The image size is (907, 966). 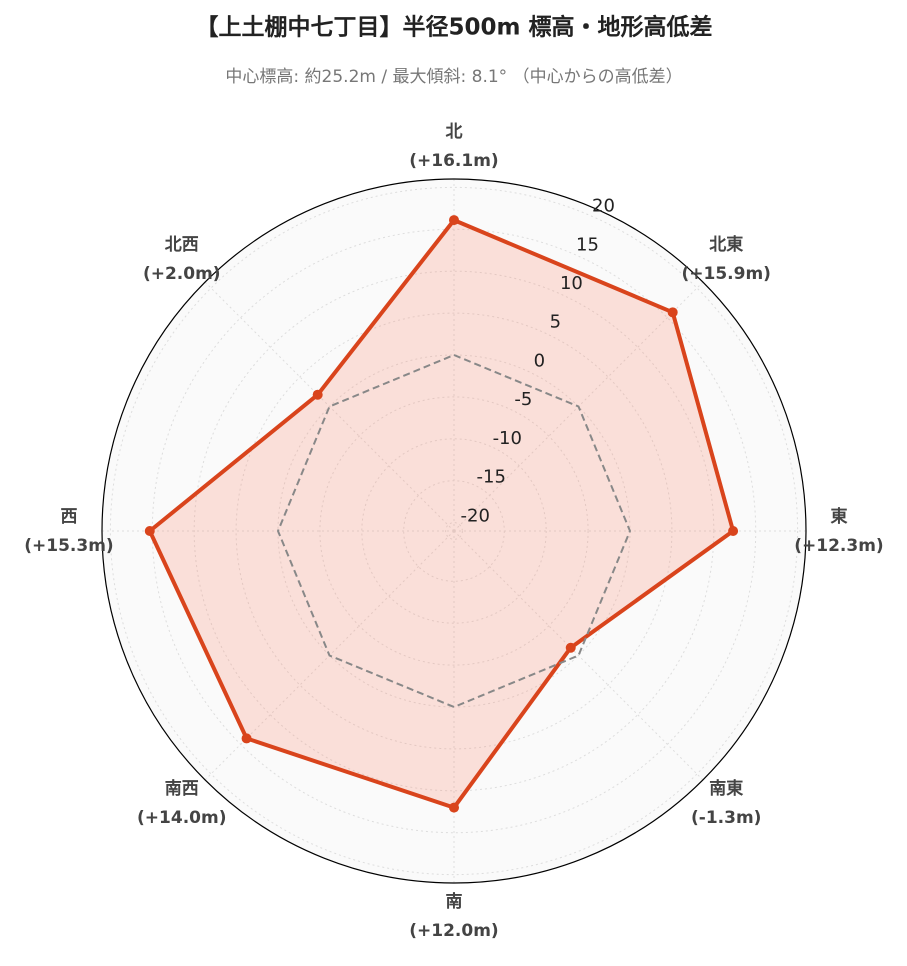 What do you see at coordinates (68, 546) in the screenshot?
I see `value-label: (+15.3m)` at bounding box center [68, 546].